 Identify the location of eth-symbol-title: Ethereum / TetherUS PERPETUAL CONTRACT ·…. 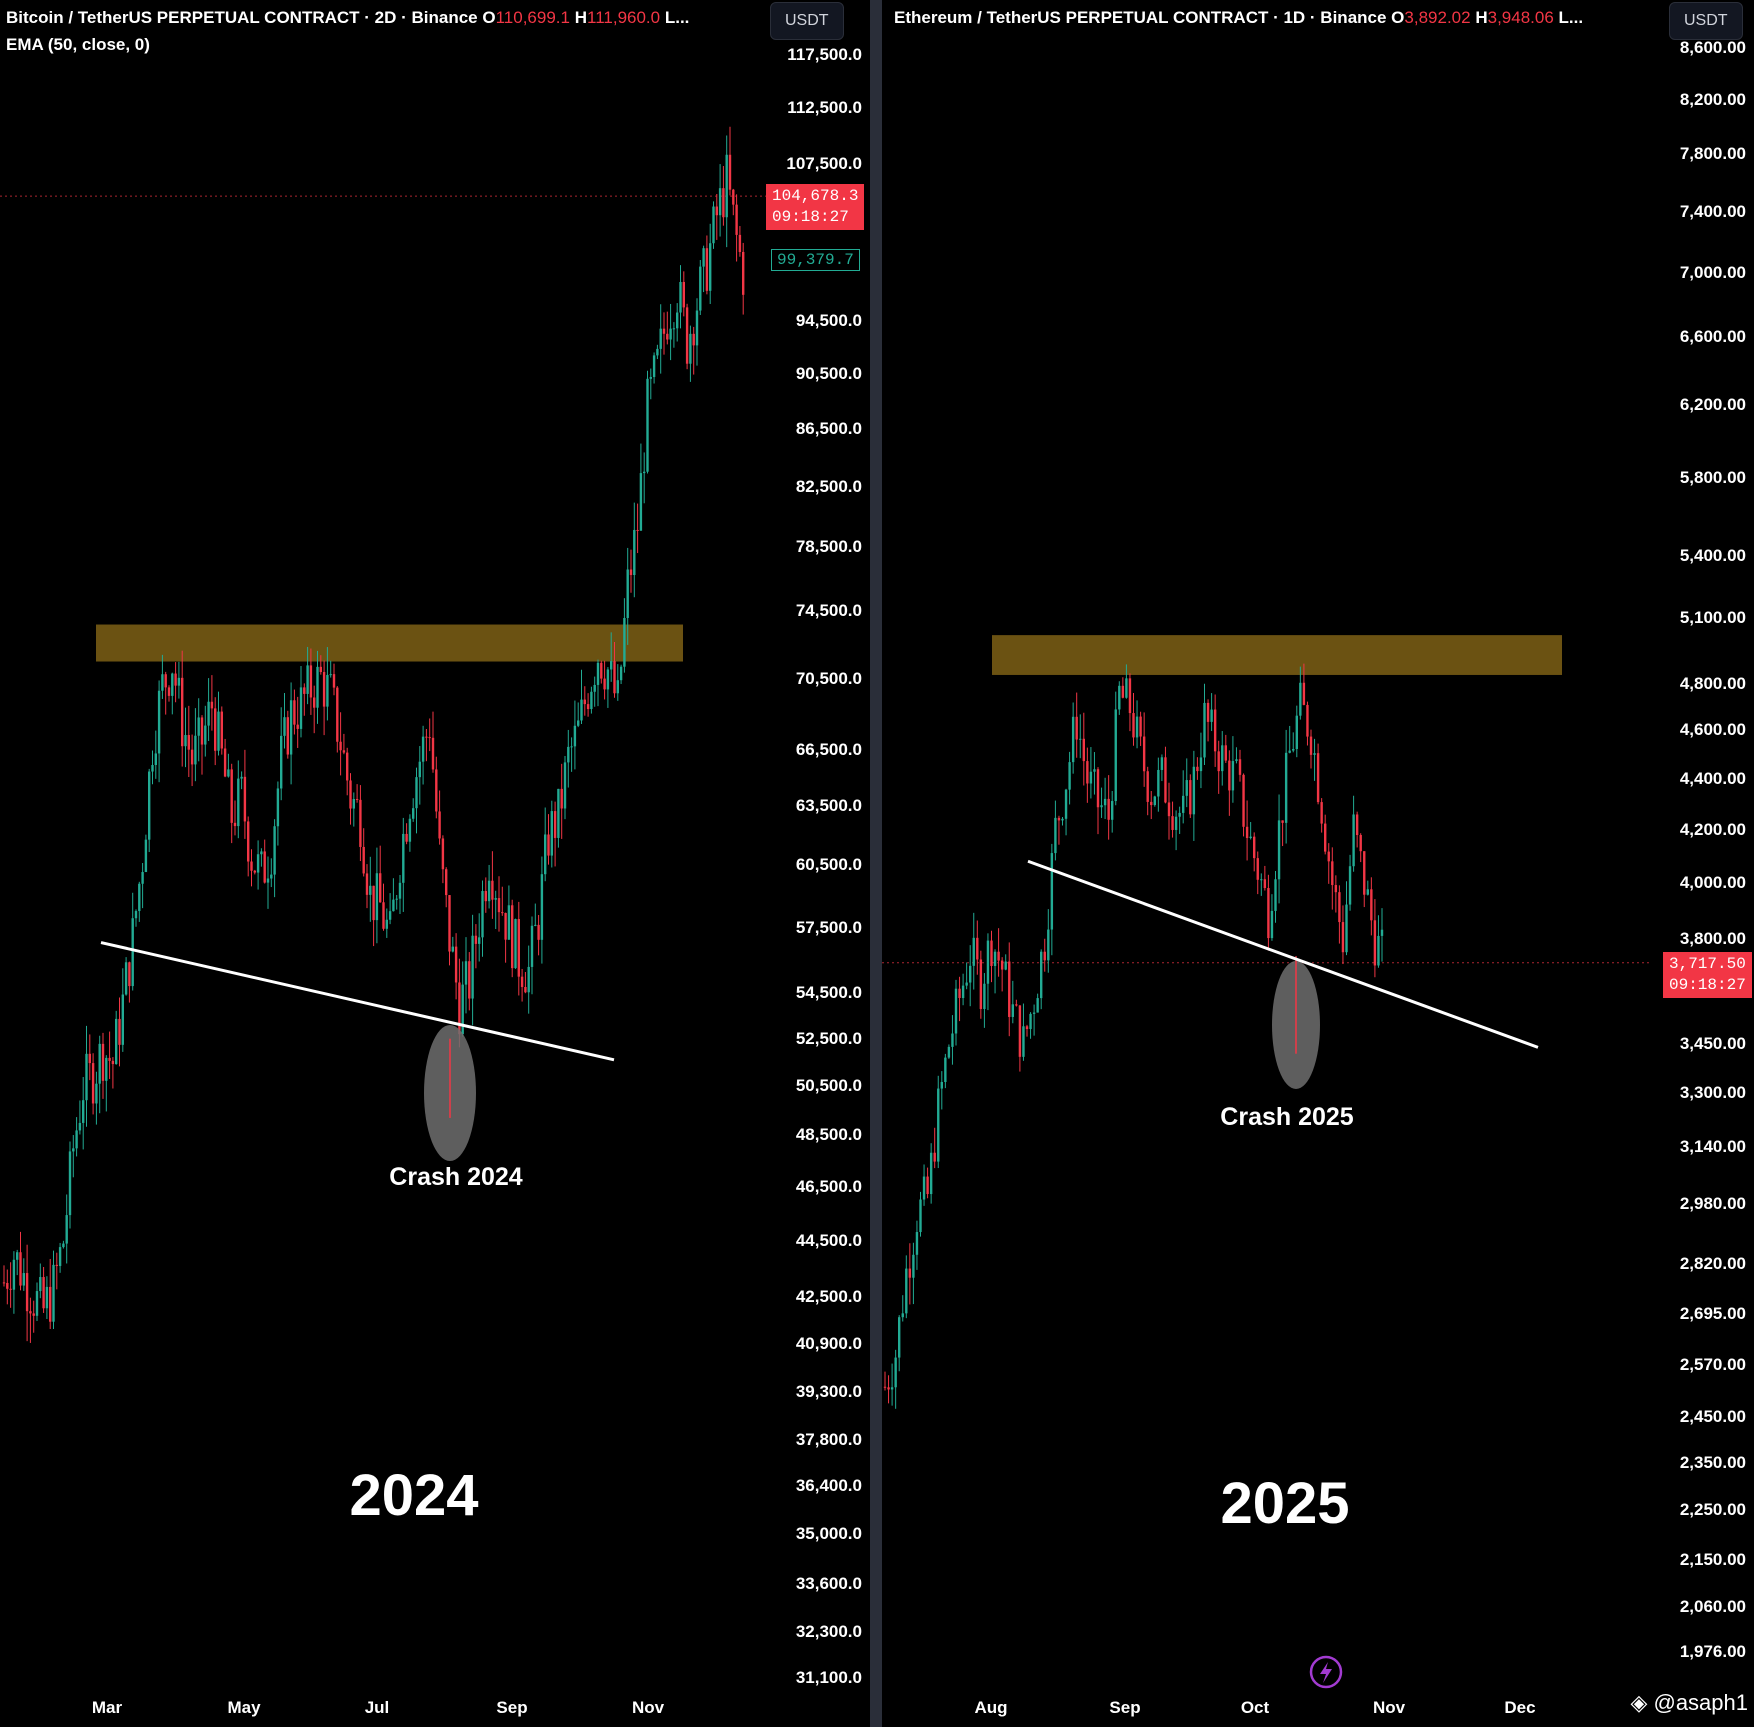
(1140, 17).